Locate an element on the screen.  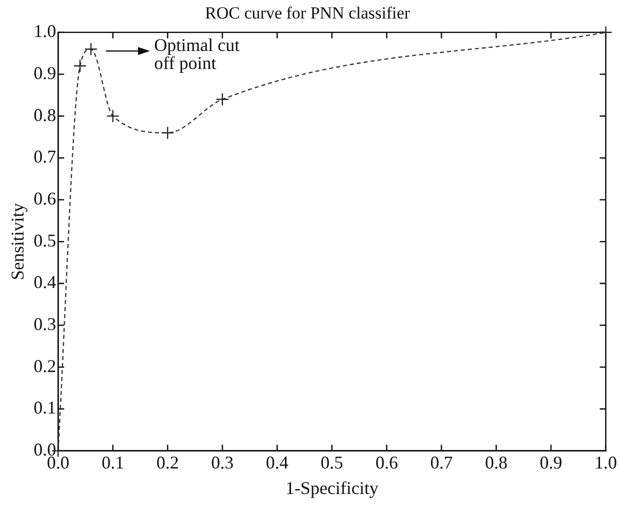
y-tick-label: 0.1 is located at coordinates (45, 408).